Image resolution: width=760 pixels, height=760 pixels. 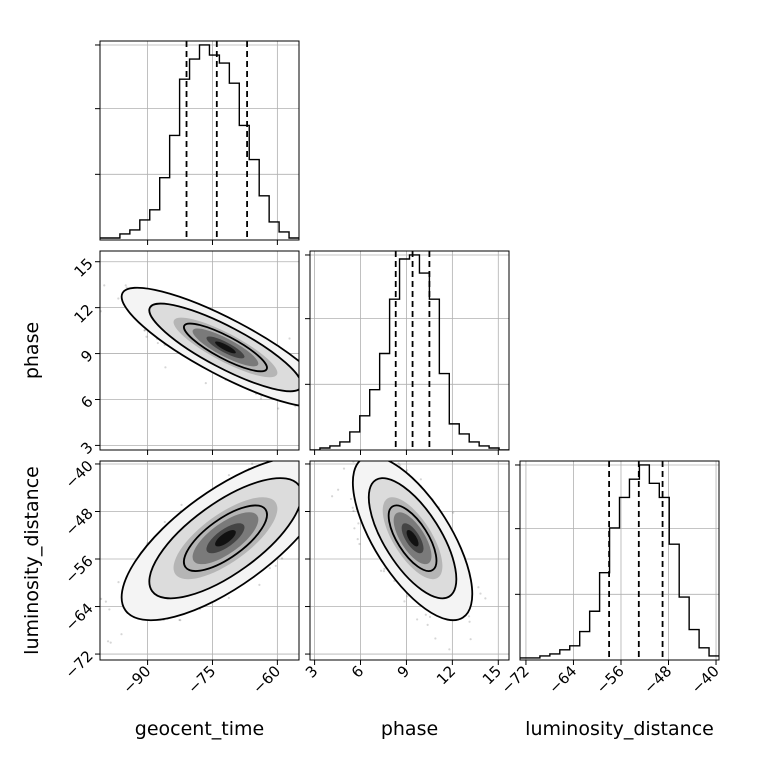 I want to click on x-tick-label: 12, so click(x=446, y=675).